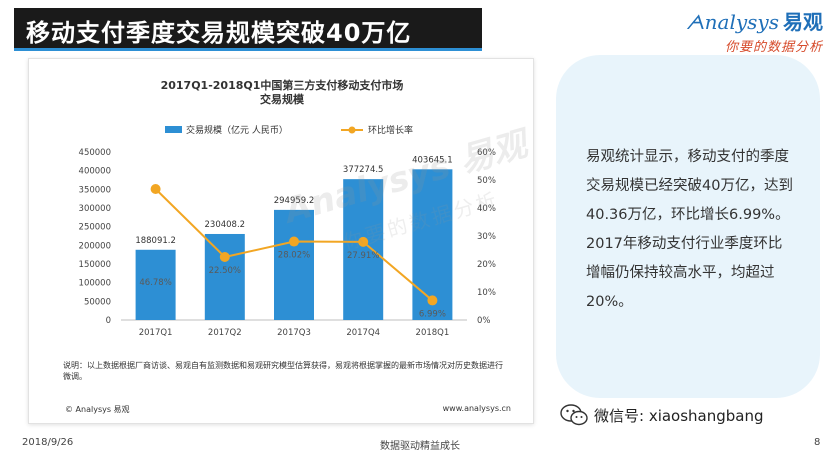 This screenshot has height=456, width=837. Describe the element at coordinates (363, 170) in the screenshot. I see `bar-value-label: 377274.5` at that location.